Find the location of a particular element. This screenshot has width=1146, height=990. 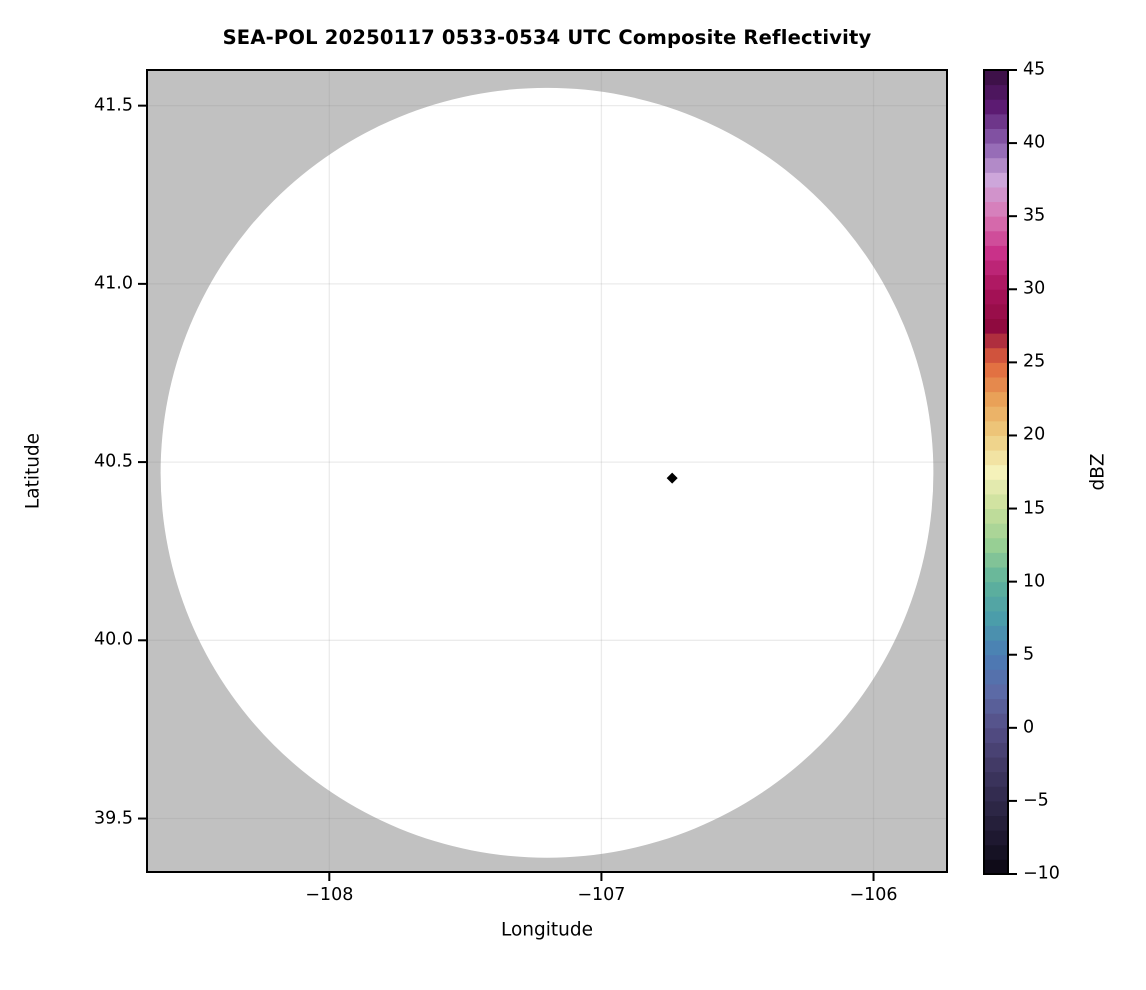

y-tick-label: 41.0 is located at coordinates (113, 283).